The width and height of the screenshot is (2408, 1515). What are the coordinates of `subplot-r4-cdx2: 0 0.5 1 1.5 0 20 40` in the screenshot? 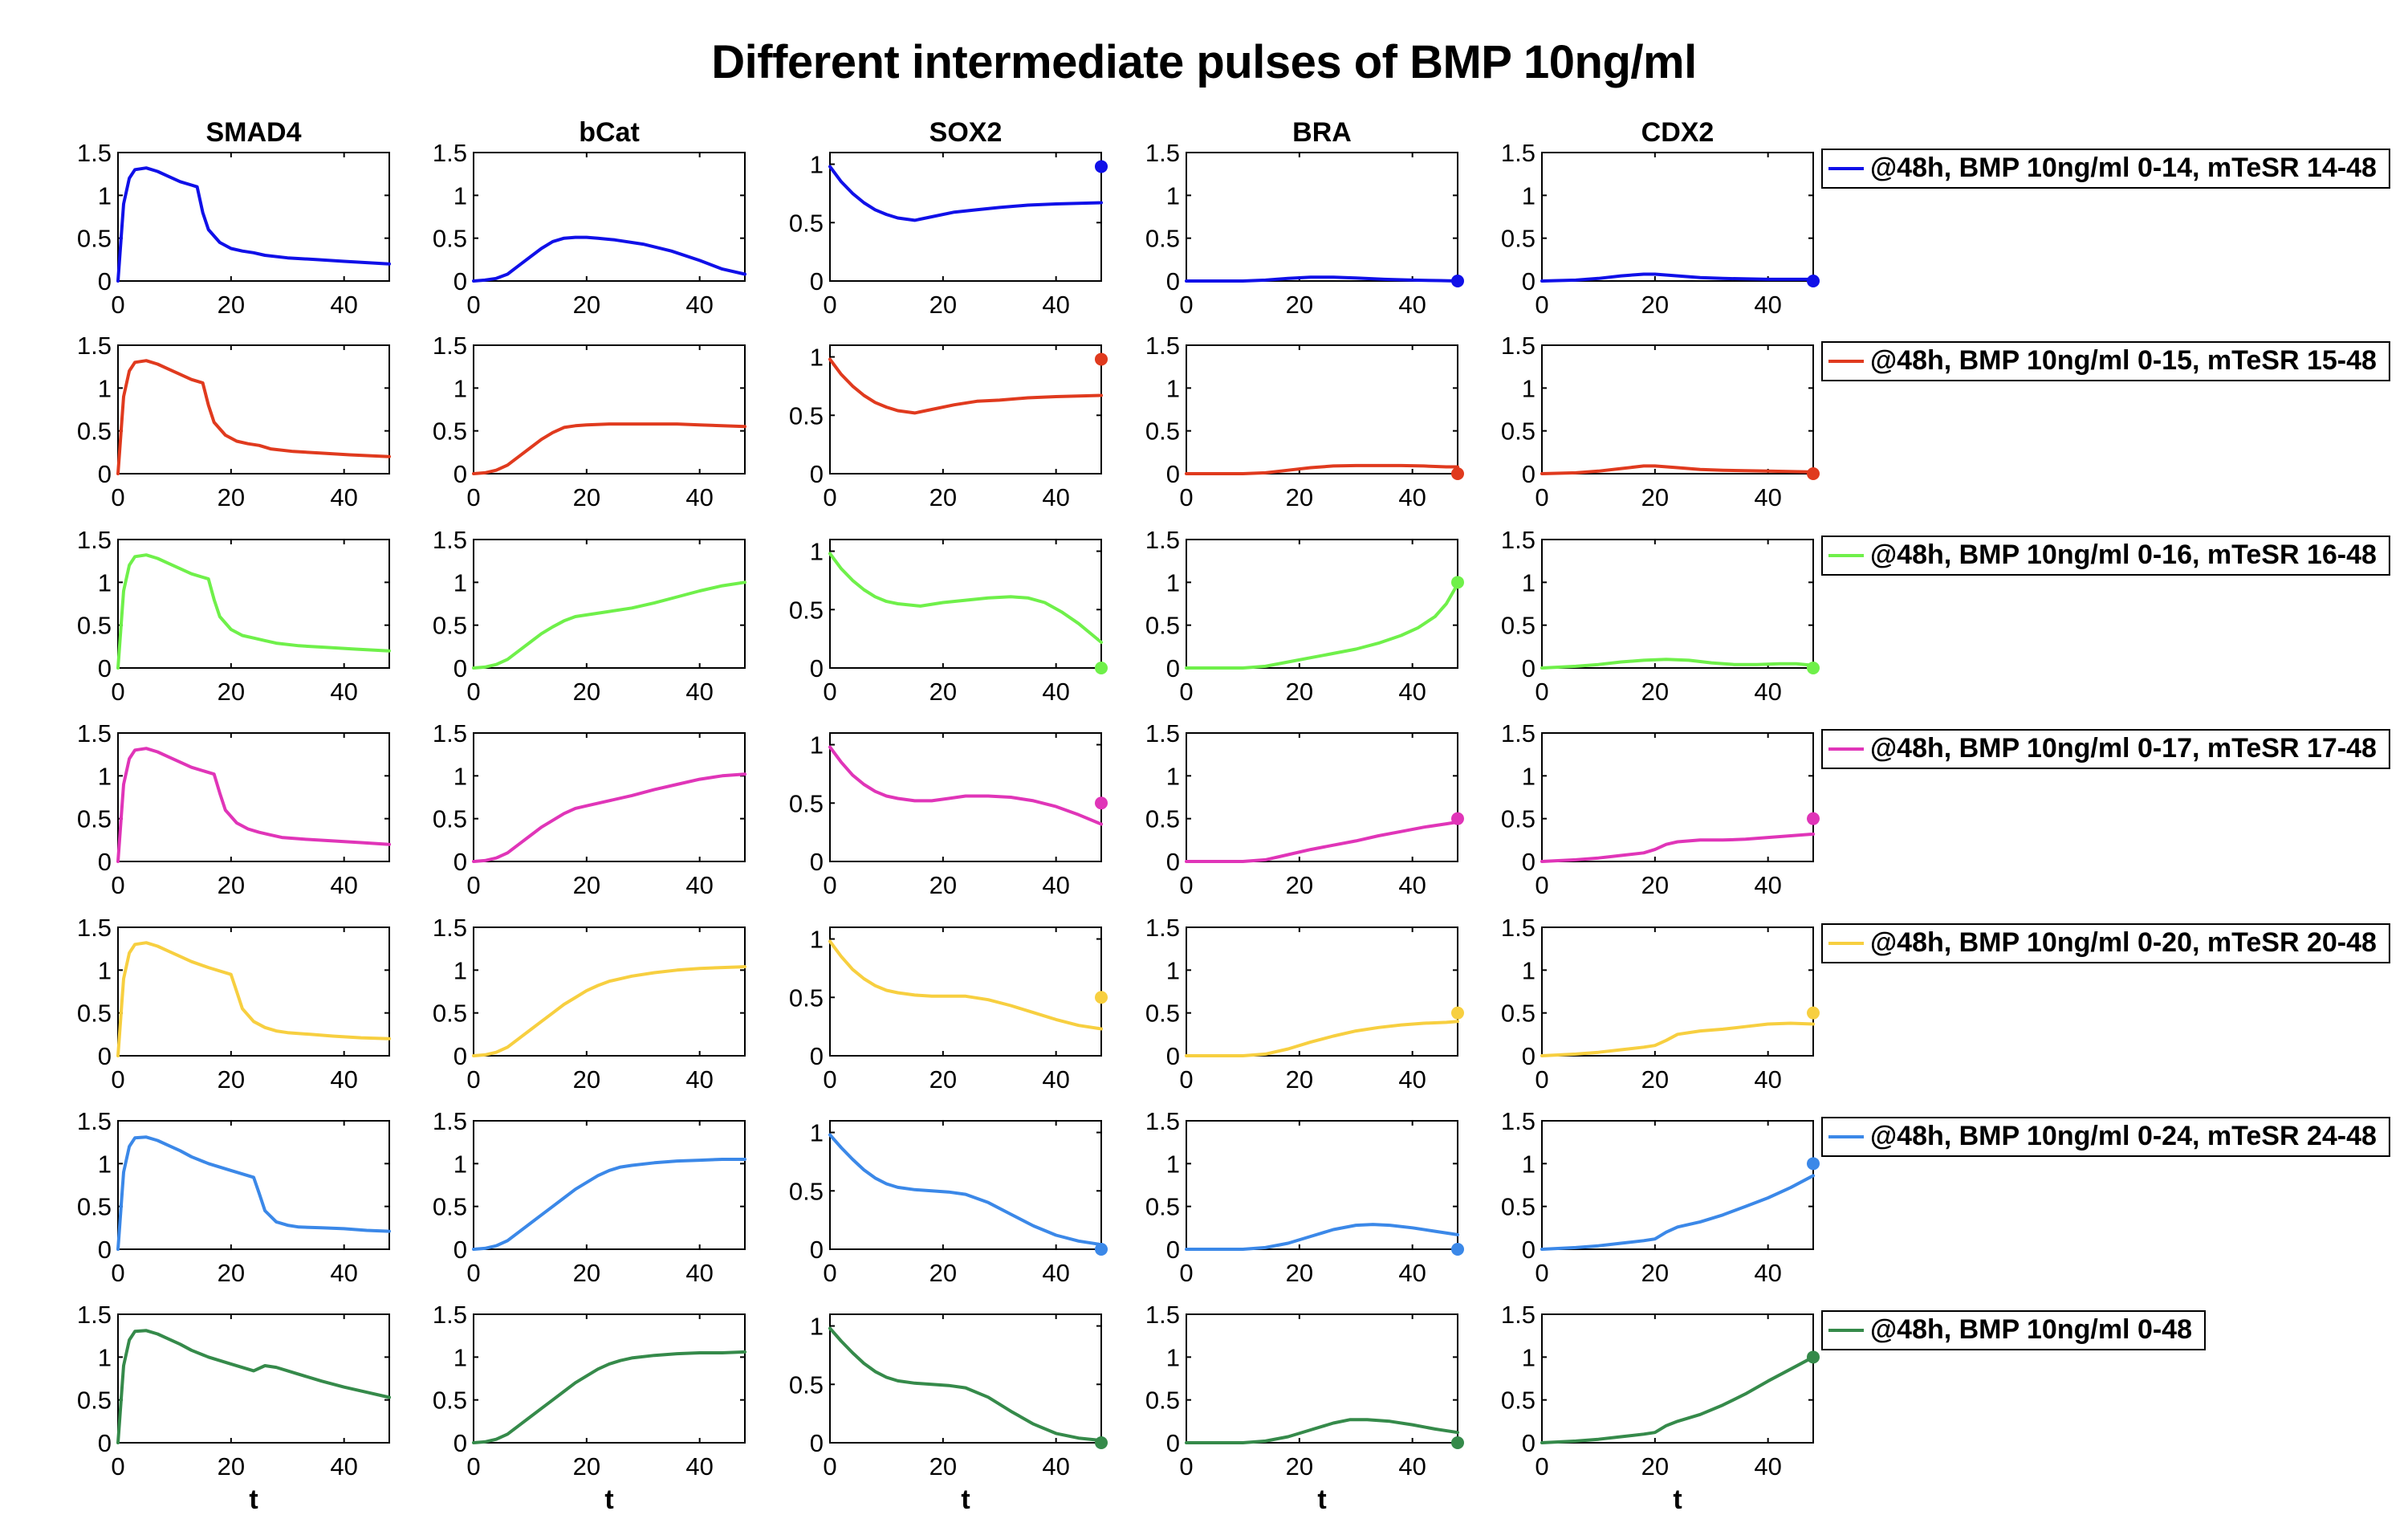 It's located at (1660, 809).